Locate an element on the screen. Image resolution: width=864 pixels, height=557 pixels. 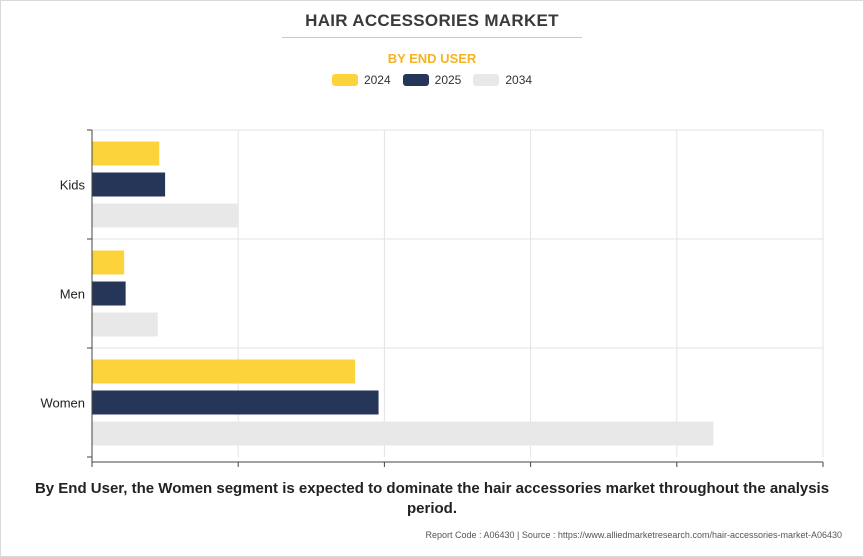
legend-item-2034: 2034 is located at coordinates (502, 80).